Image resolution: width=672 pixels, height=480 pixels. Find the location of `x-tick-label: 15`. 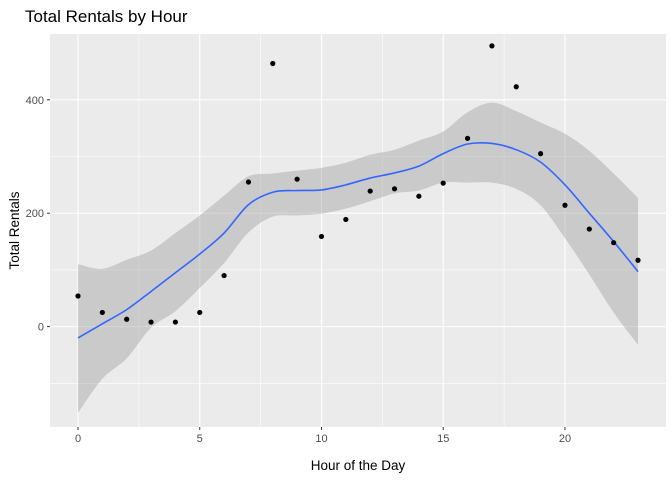

x-tick-label: 15 is located at coordinates (443, 439).